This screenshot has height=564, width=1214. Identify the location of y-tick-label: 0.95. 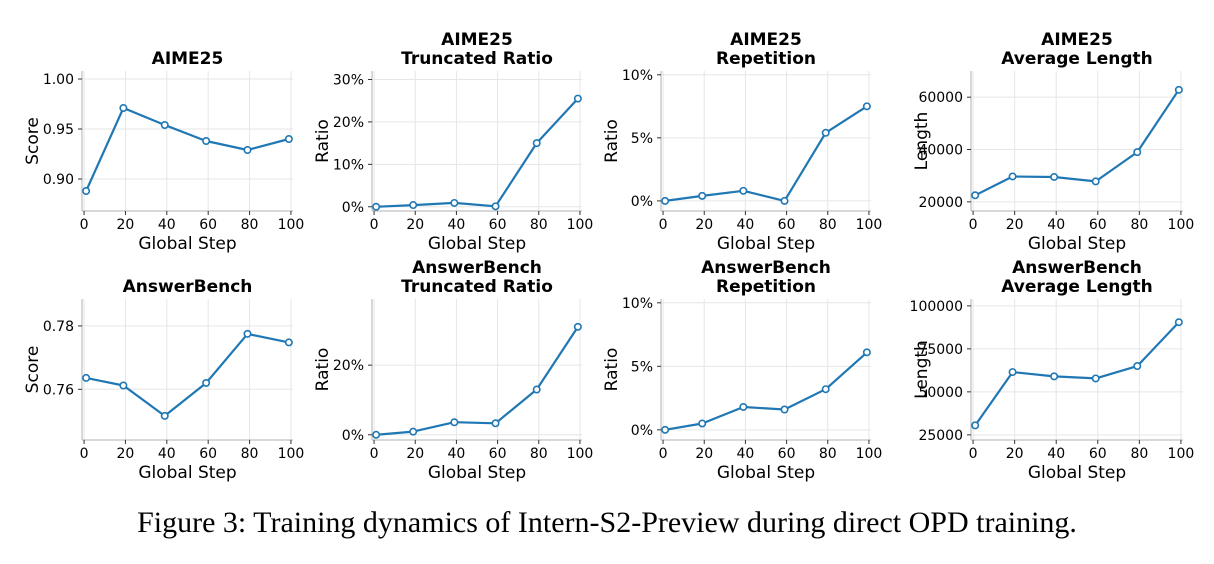
(58, 130).